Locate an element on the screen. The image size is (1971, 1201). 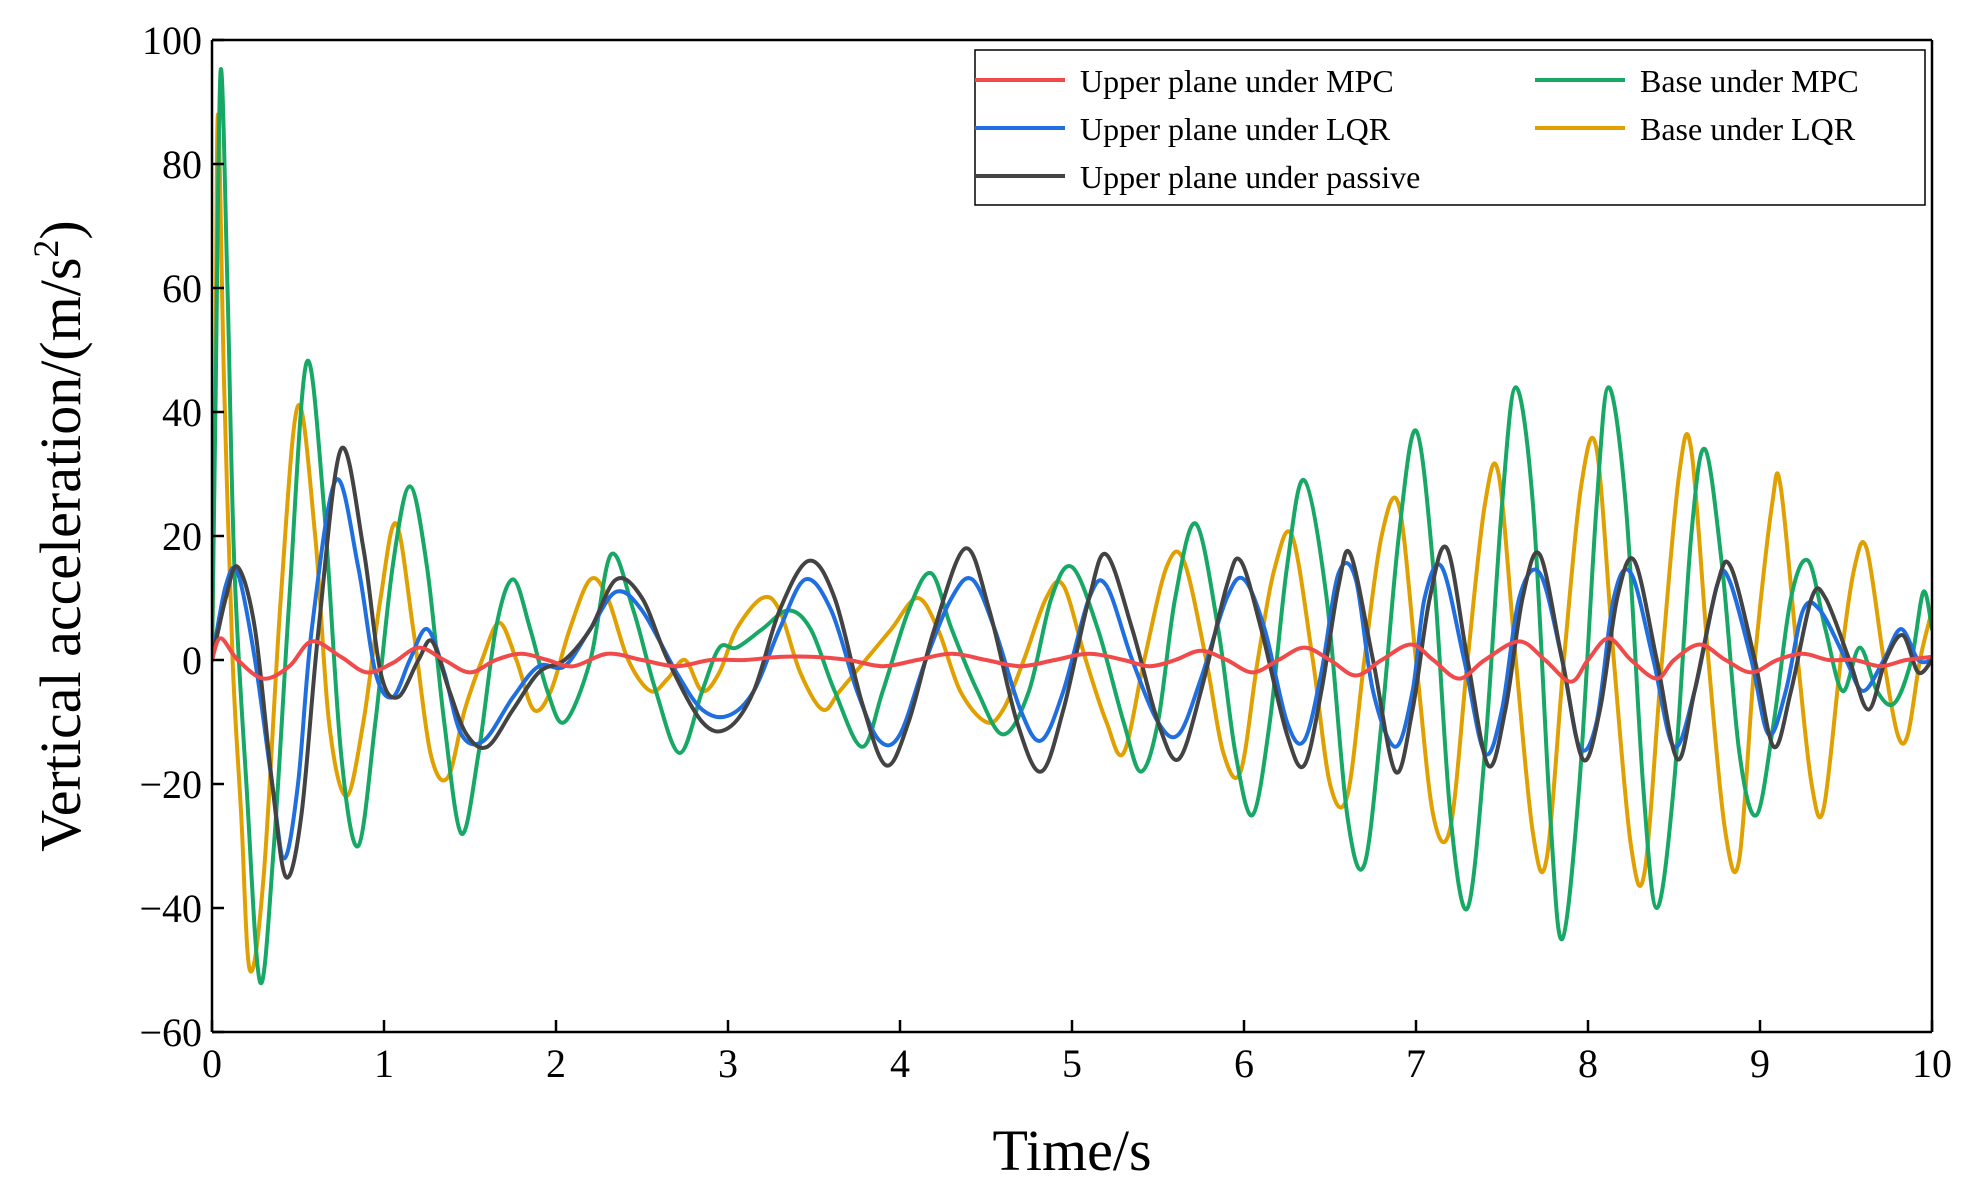
legend-item-base-mpc: Base under MPC is located at coordinates (1697, 81).